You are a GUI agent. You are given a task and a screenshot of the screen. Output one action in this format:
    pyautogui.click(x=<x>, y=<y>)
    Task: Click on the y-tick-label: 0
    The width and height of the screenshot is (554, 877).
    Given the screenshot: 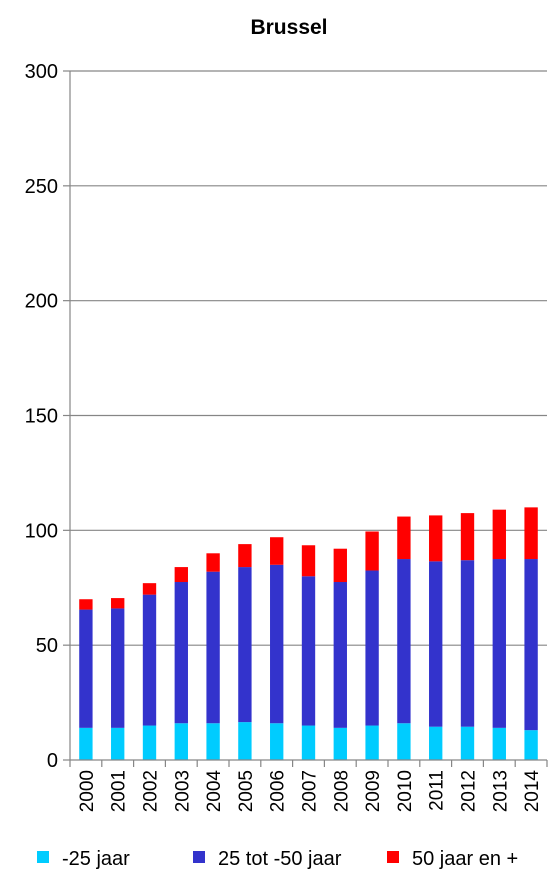 What is the action you would take?
    pyautogui.click(x=52, y=761)
    